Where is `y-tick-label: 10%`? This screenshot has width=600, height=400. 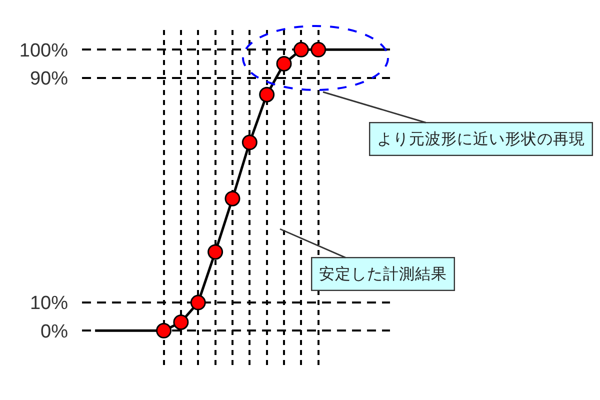
y-tick-label: 10% is located at coordinates (49, 303).